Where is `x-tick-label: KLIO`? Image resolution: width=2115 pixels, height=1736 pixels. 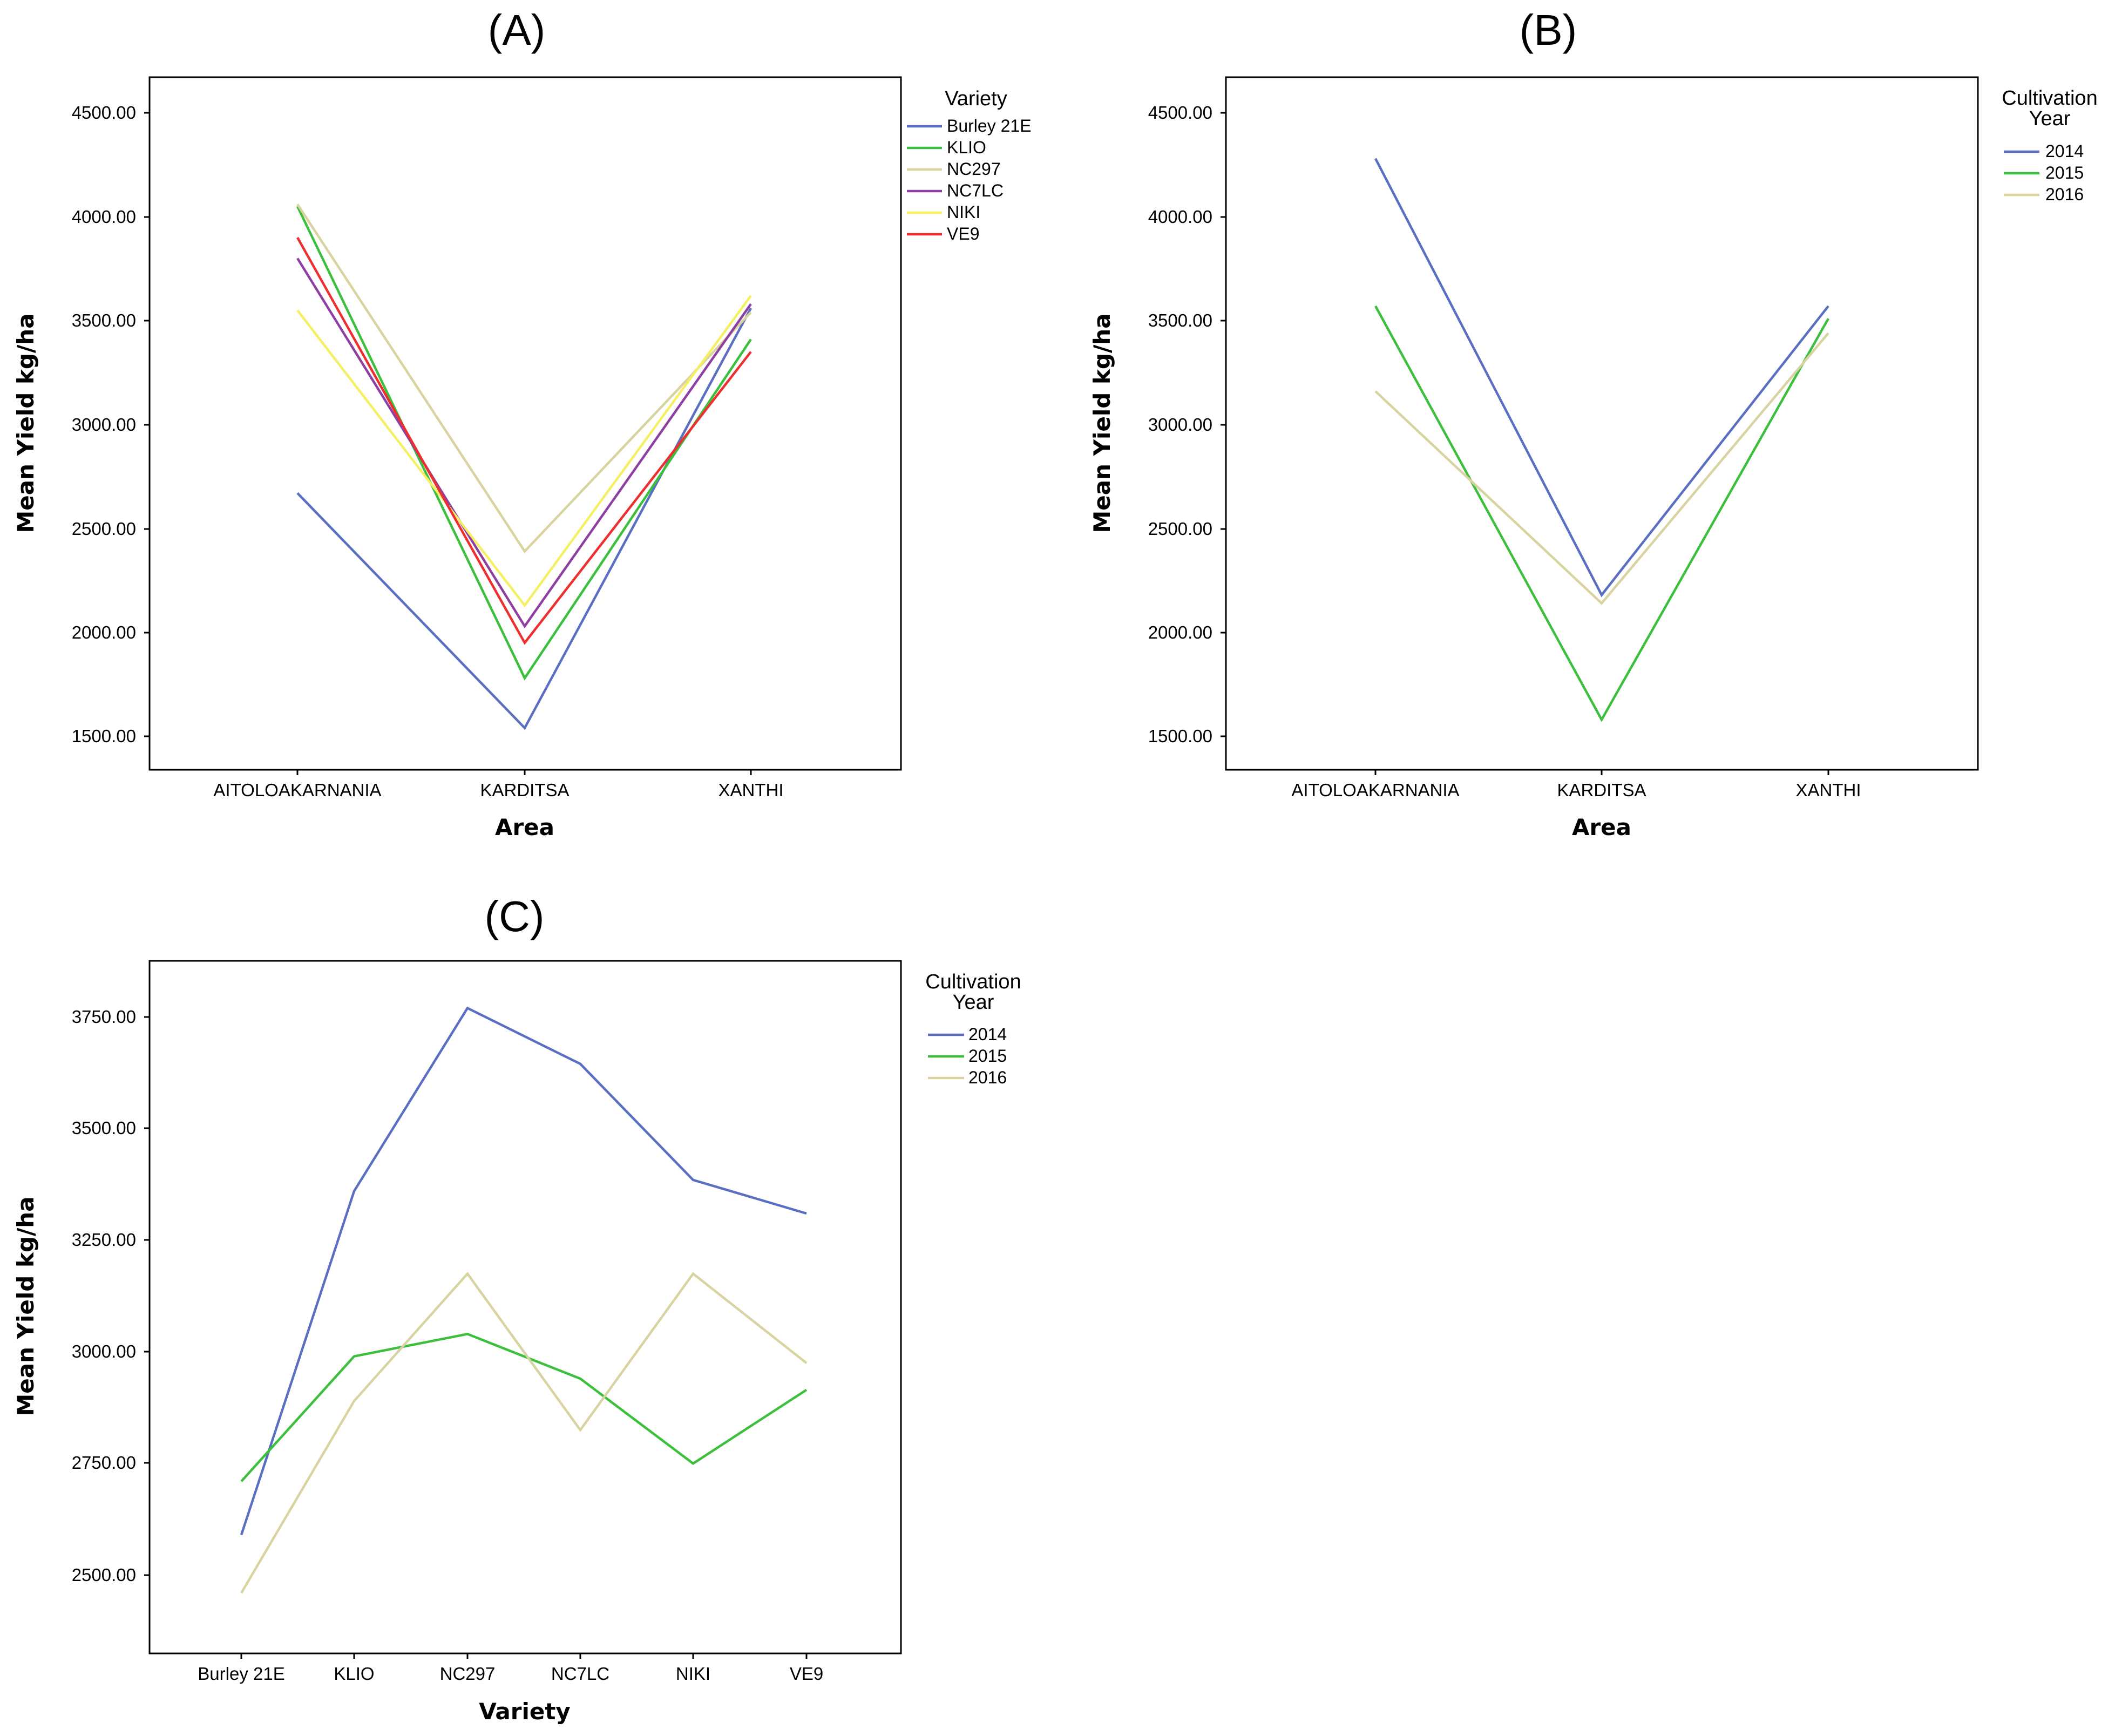
x-tick-label: KLIO is located at coordinates (354, 1674).